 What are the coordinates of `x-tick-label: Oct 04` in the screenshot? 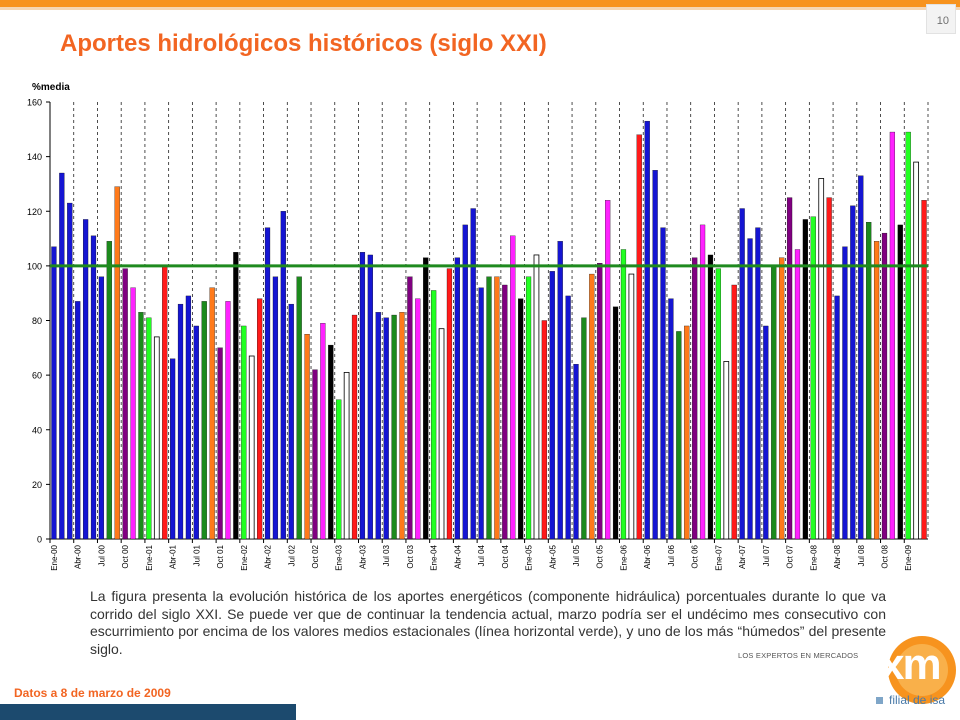 It's located at (505, 556).